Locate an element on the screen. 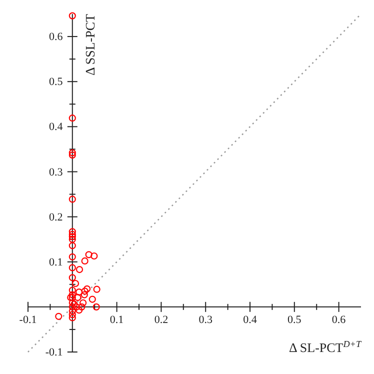  y-tick-label: 0.2 is located at coordinates (56, 217).